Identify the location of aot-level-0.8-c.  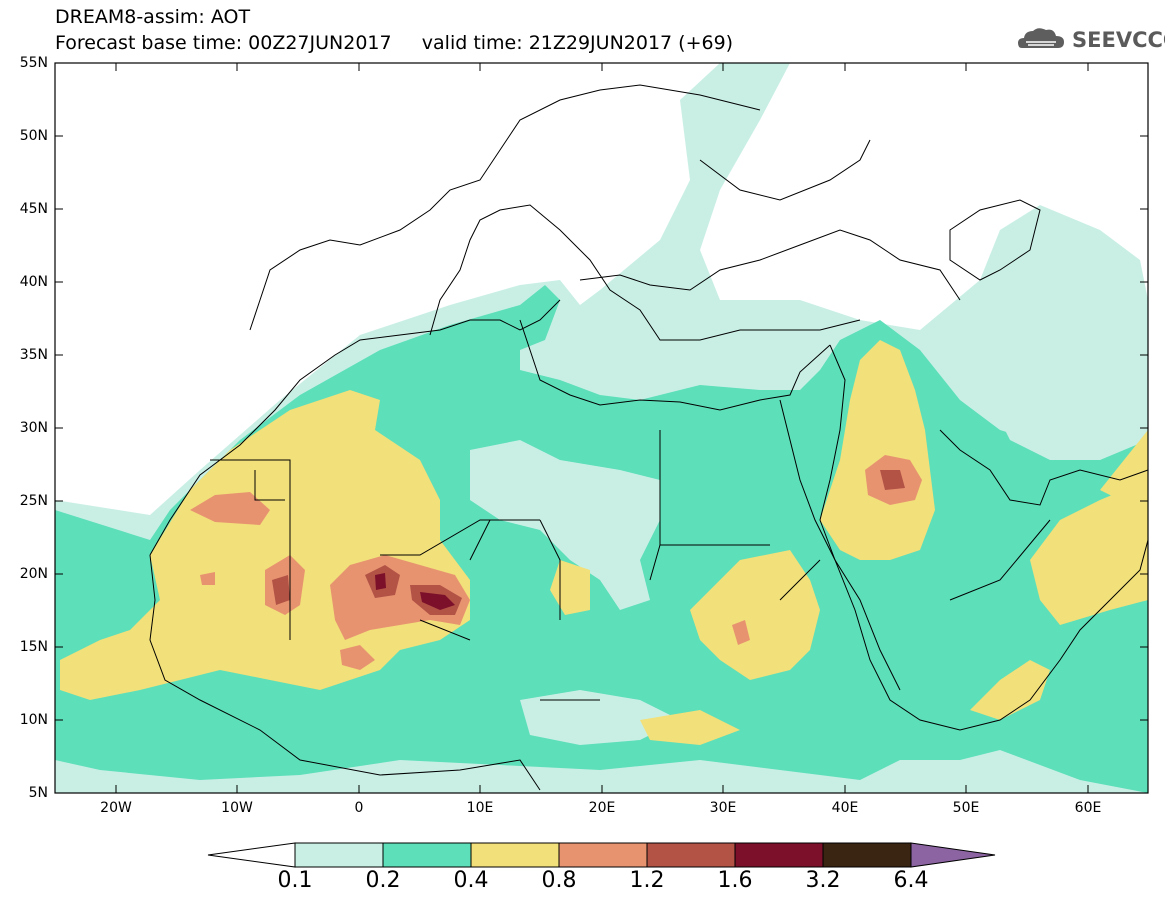
(400, 597).